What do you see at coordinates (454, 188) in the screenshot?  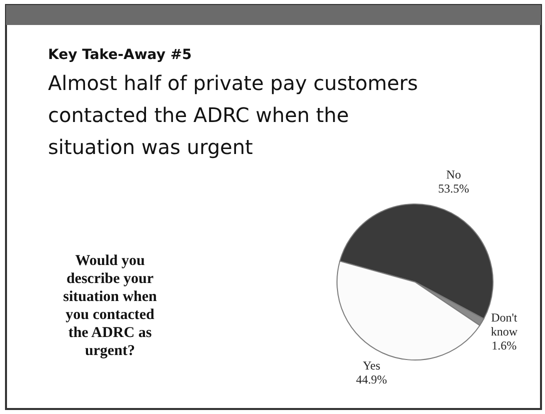 I see `data-label: 53.5%` at bounding box center [454, 188].